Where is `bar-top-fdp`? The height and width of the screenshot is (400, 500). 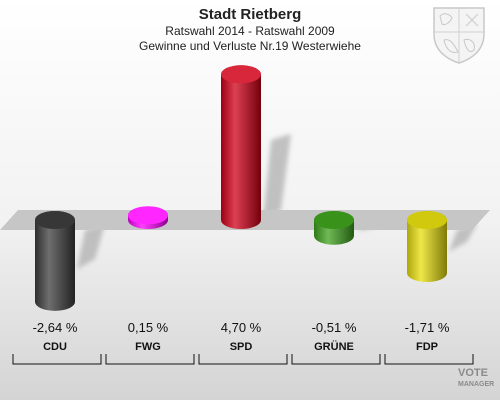
bar-top-fdp is located at coordinates (427, 220).